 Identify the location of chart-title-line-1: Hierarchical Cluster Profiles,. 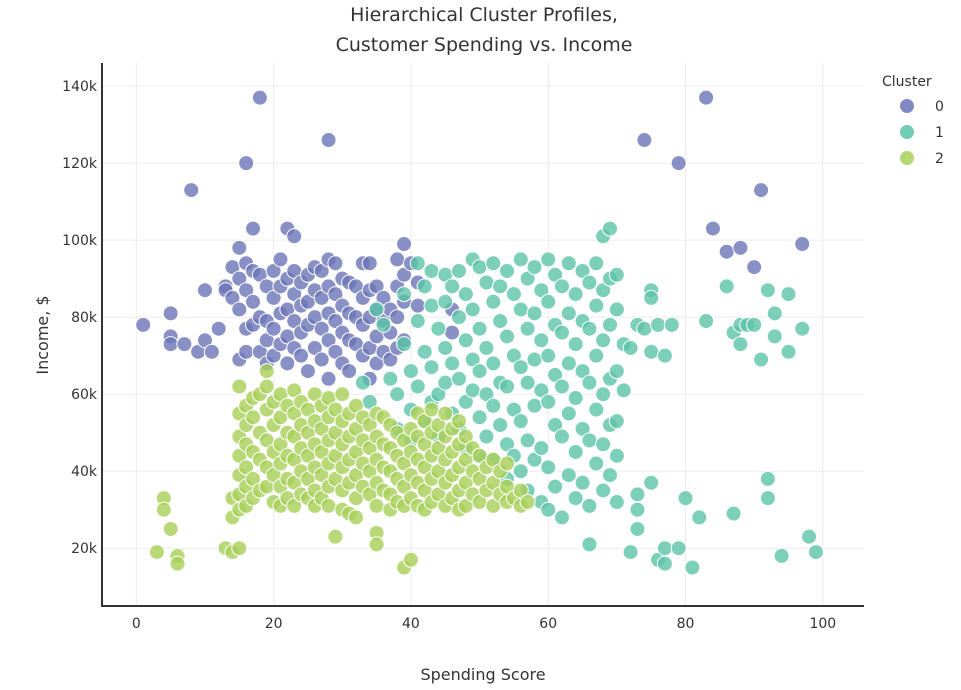
(484, 15).